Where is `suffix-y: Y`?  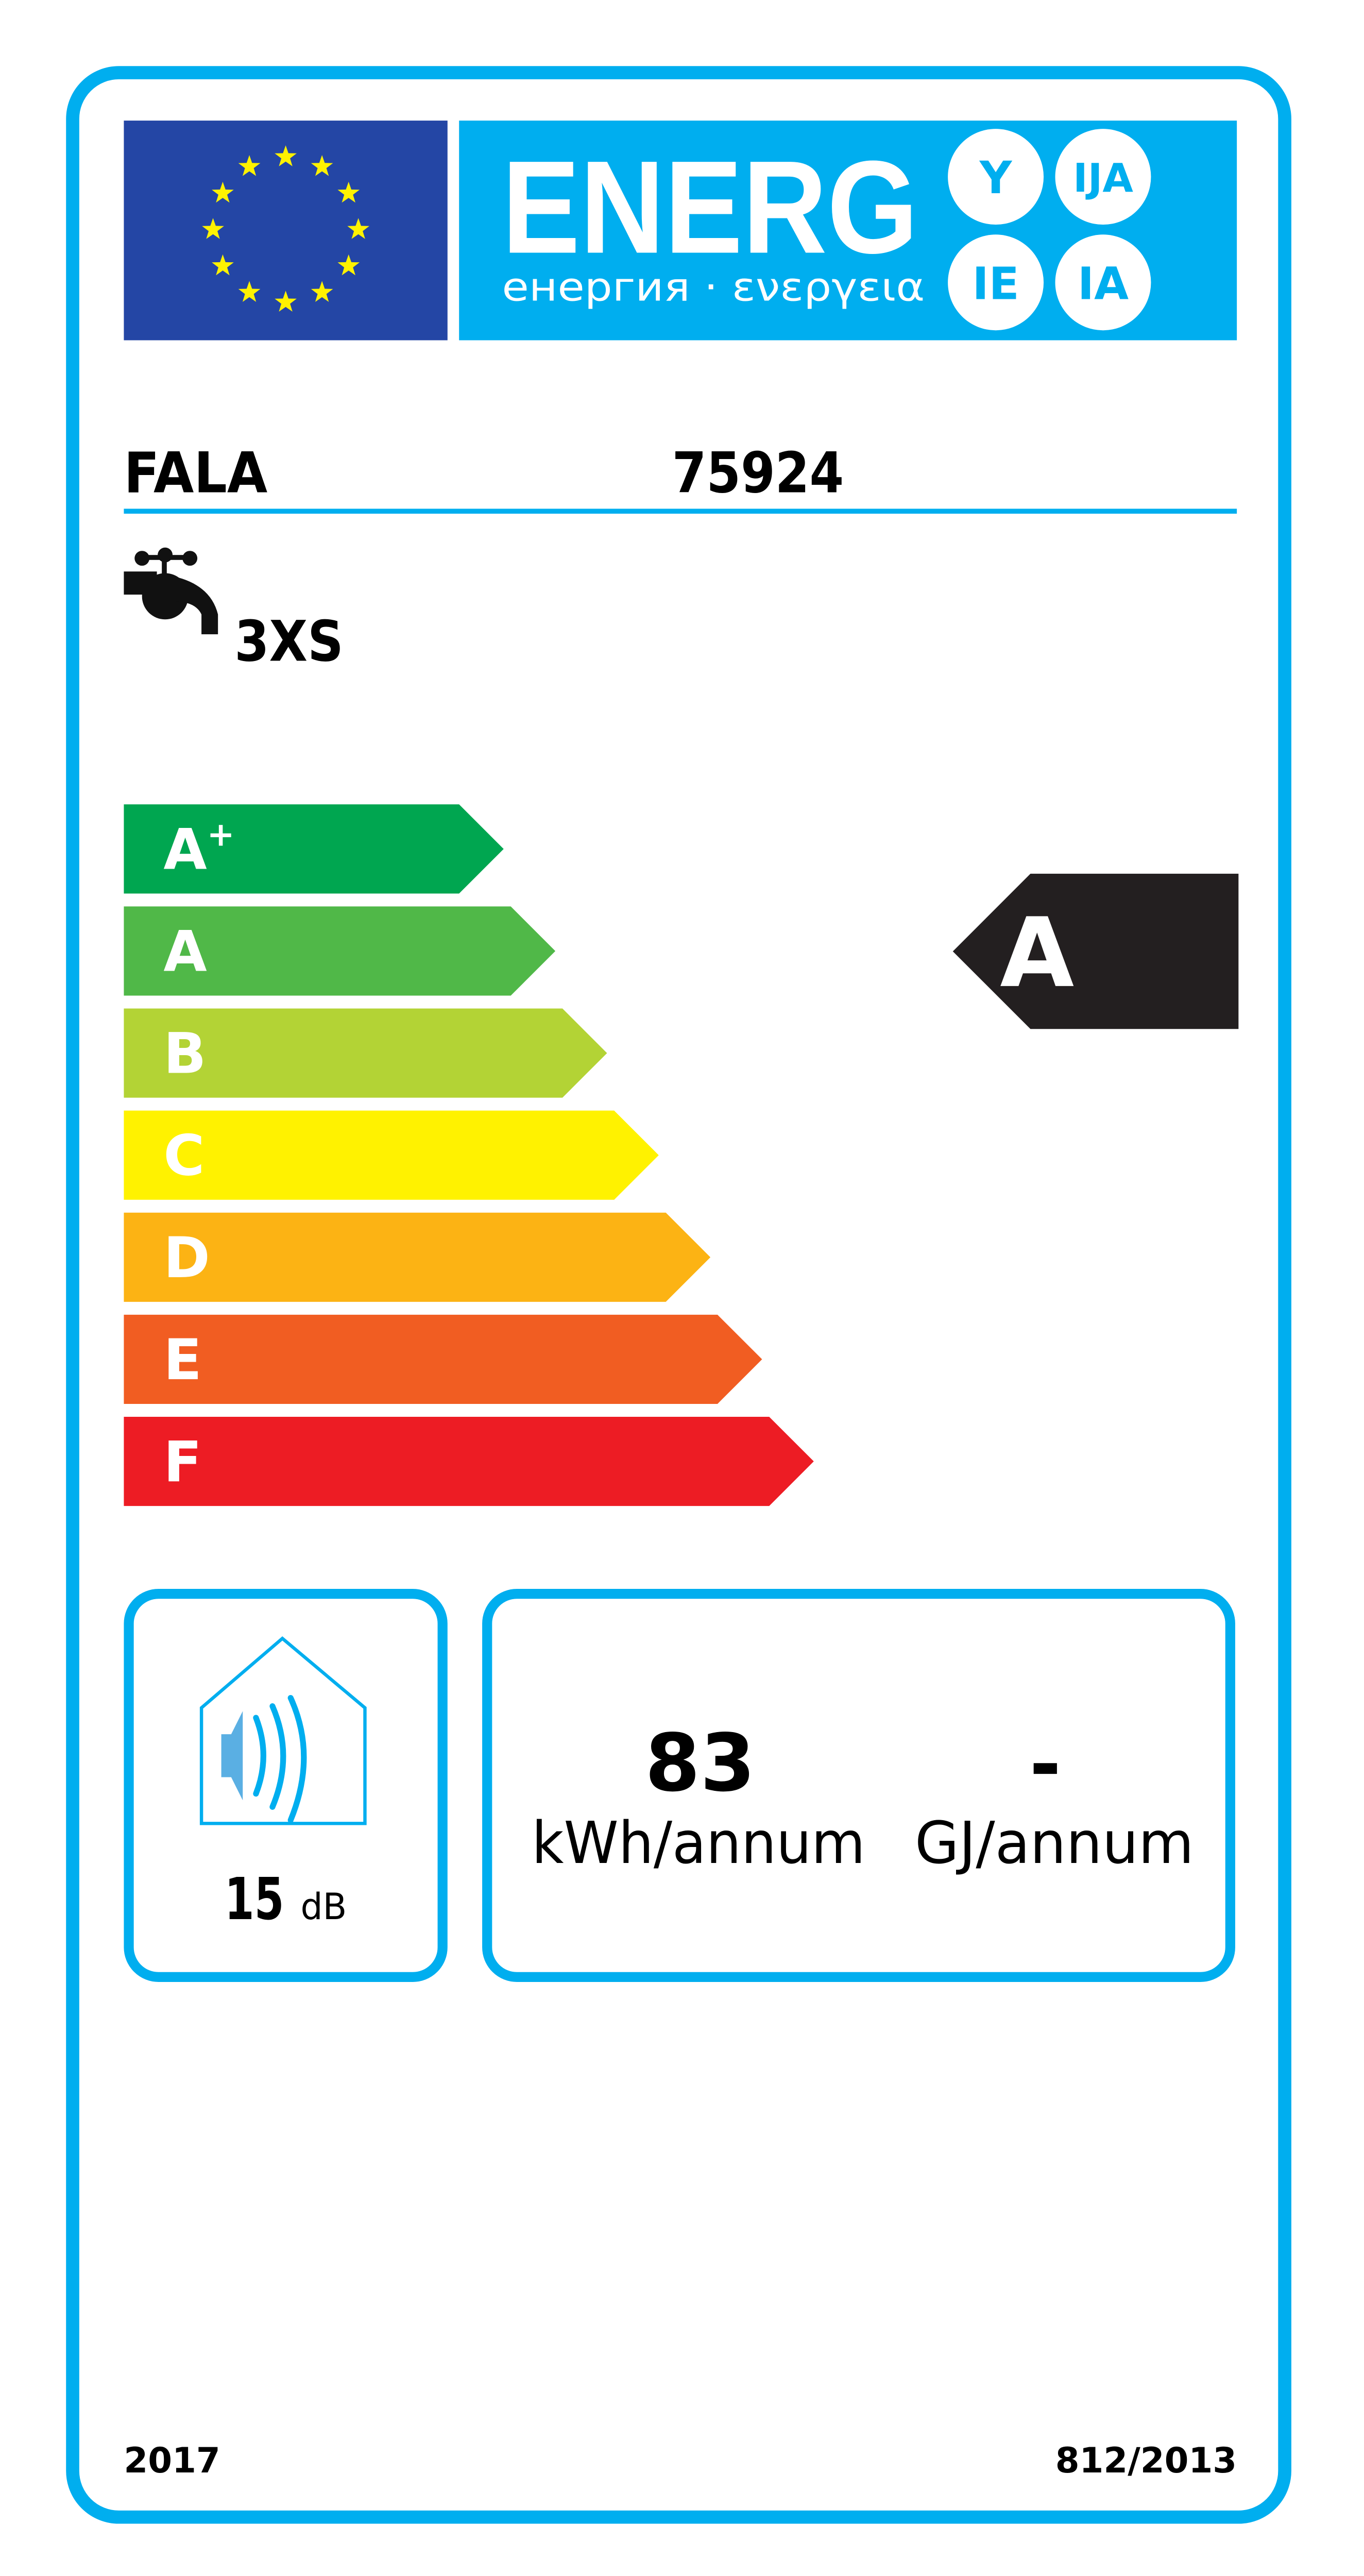 suffix-y: Y is located at coordinates (996, 178).